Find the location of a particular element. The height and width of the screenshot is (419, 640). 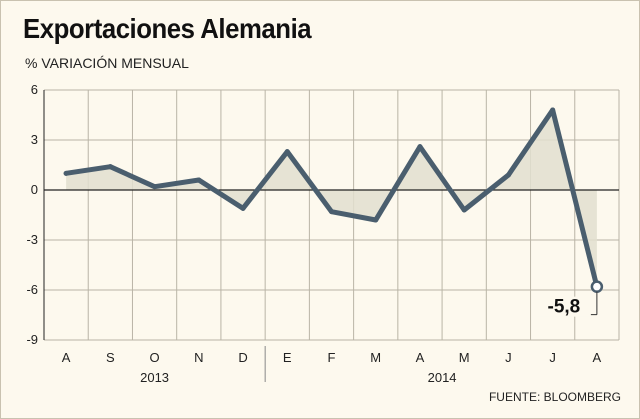

y-tick-label: -6 is located at coordinates (32, 289).